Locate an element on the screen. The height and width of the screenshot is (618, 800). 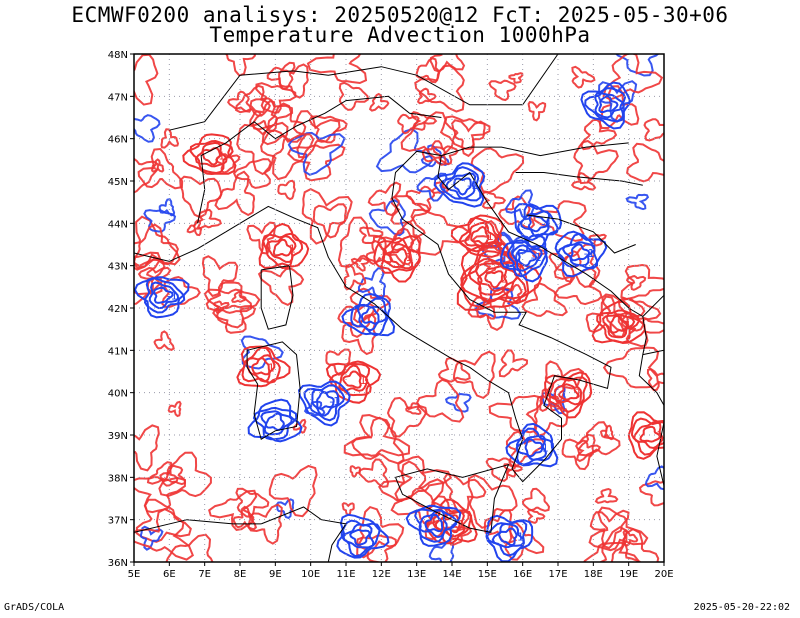
y-tick-label: 45N is located at coordinates (118, 182).